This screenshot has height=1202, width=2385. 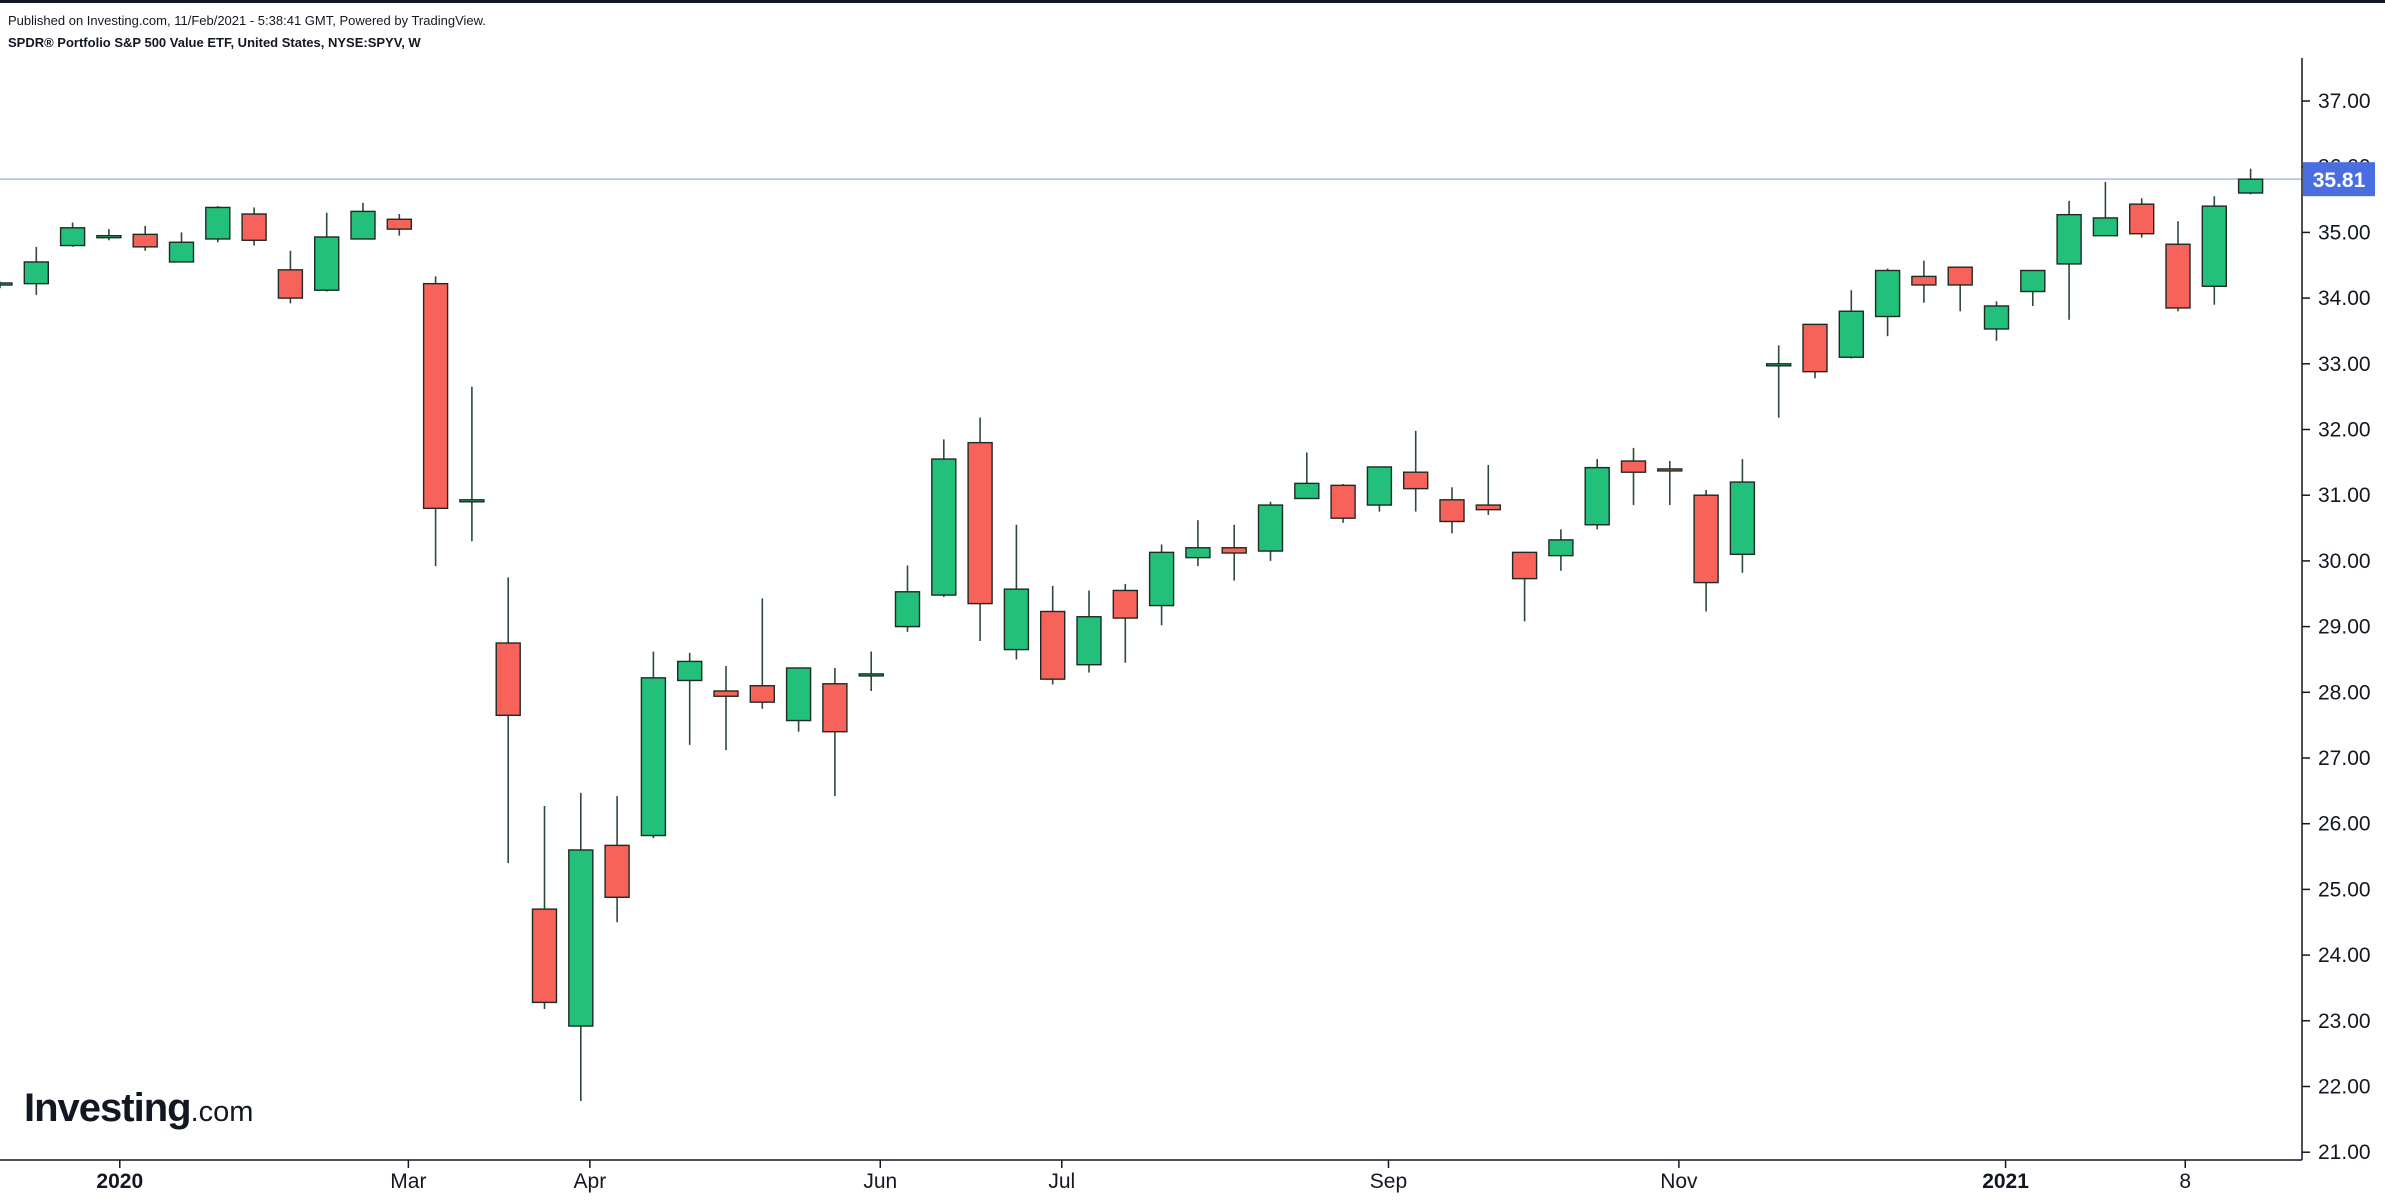 I want to click on x-tick-label: Sep, so click(x=1388, y=1181).